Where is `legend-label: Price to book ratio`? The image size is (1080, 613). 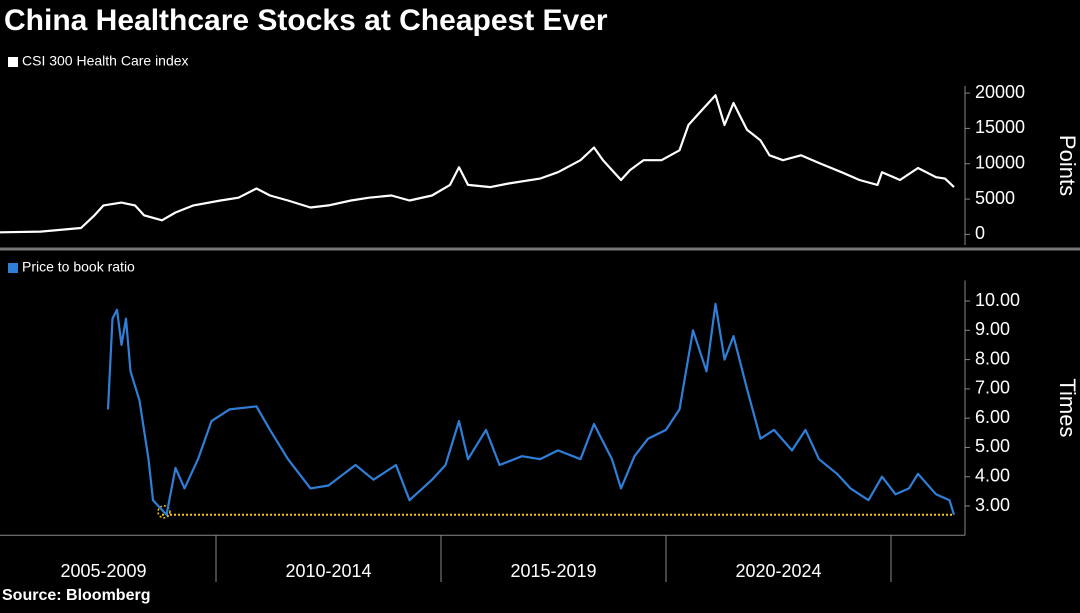 legend-label: Price to book ratio is located at coordinates (78, 267).